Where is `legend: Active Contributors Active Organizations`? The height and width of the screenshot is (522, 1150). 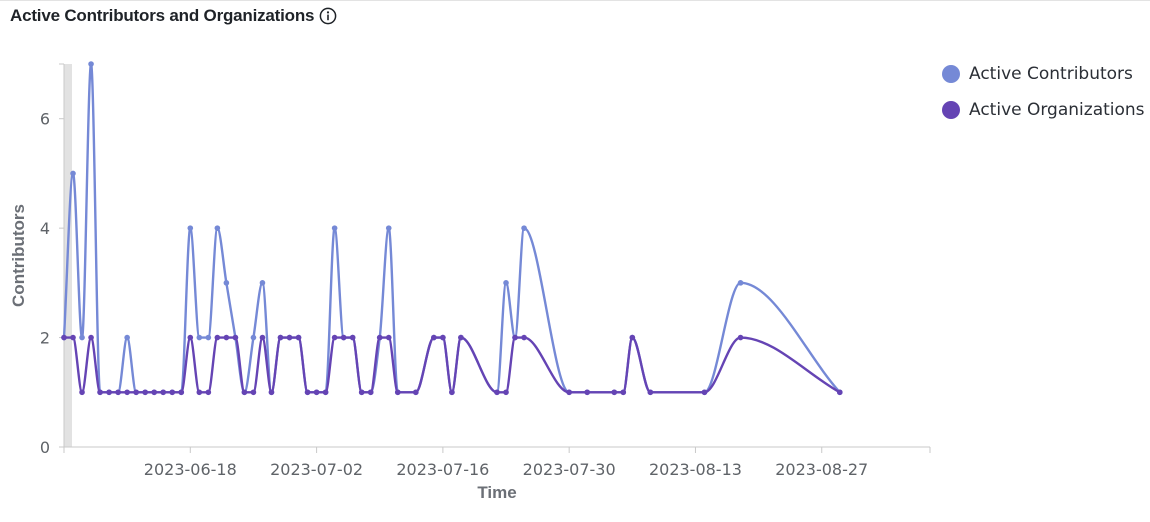
legend: Active Contributors Active Organizations is located at coordinates (1043, 92).